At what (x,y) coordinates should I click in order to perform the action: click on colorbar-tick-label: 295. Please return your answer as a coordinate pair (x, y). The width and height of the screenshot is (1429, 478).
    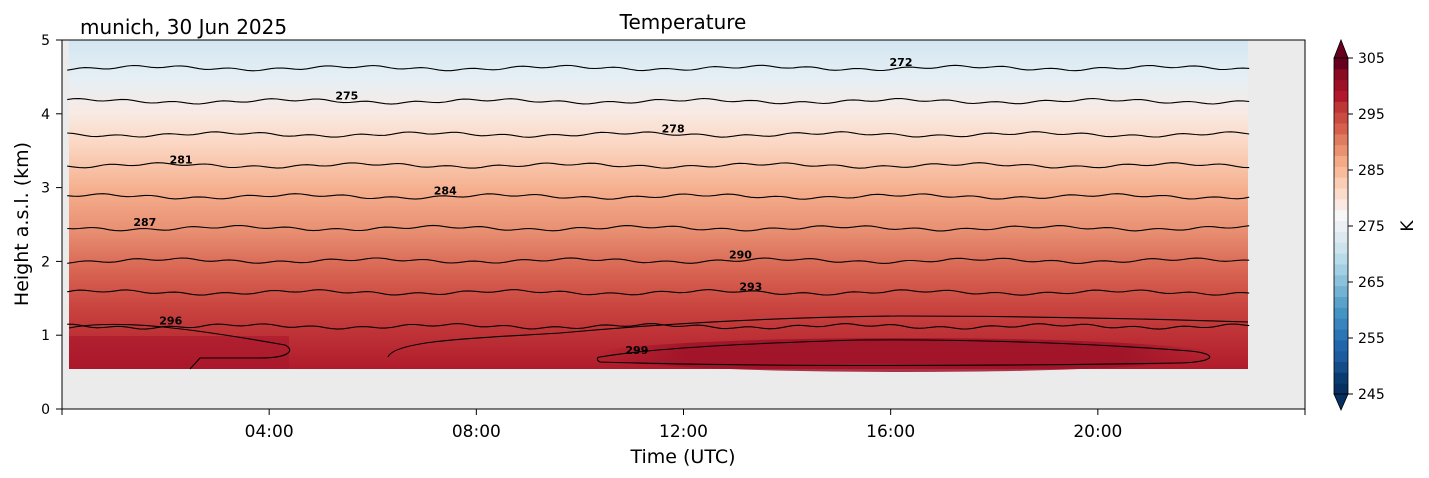
    Looking at the image, I should click on (1371, 115).